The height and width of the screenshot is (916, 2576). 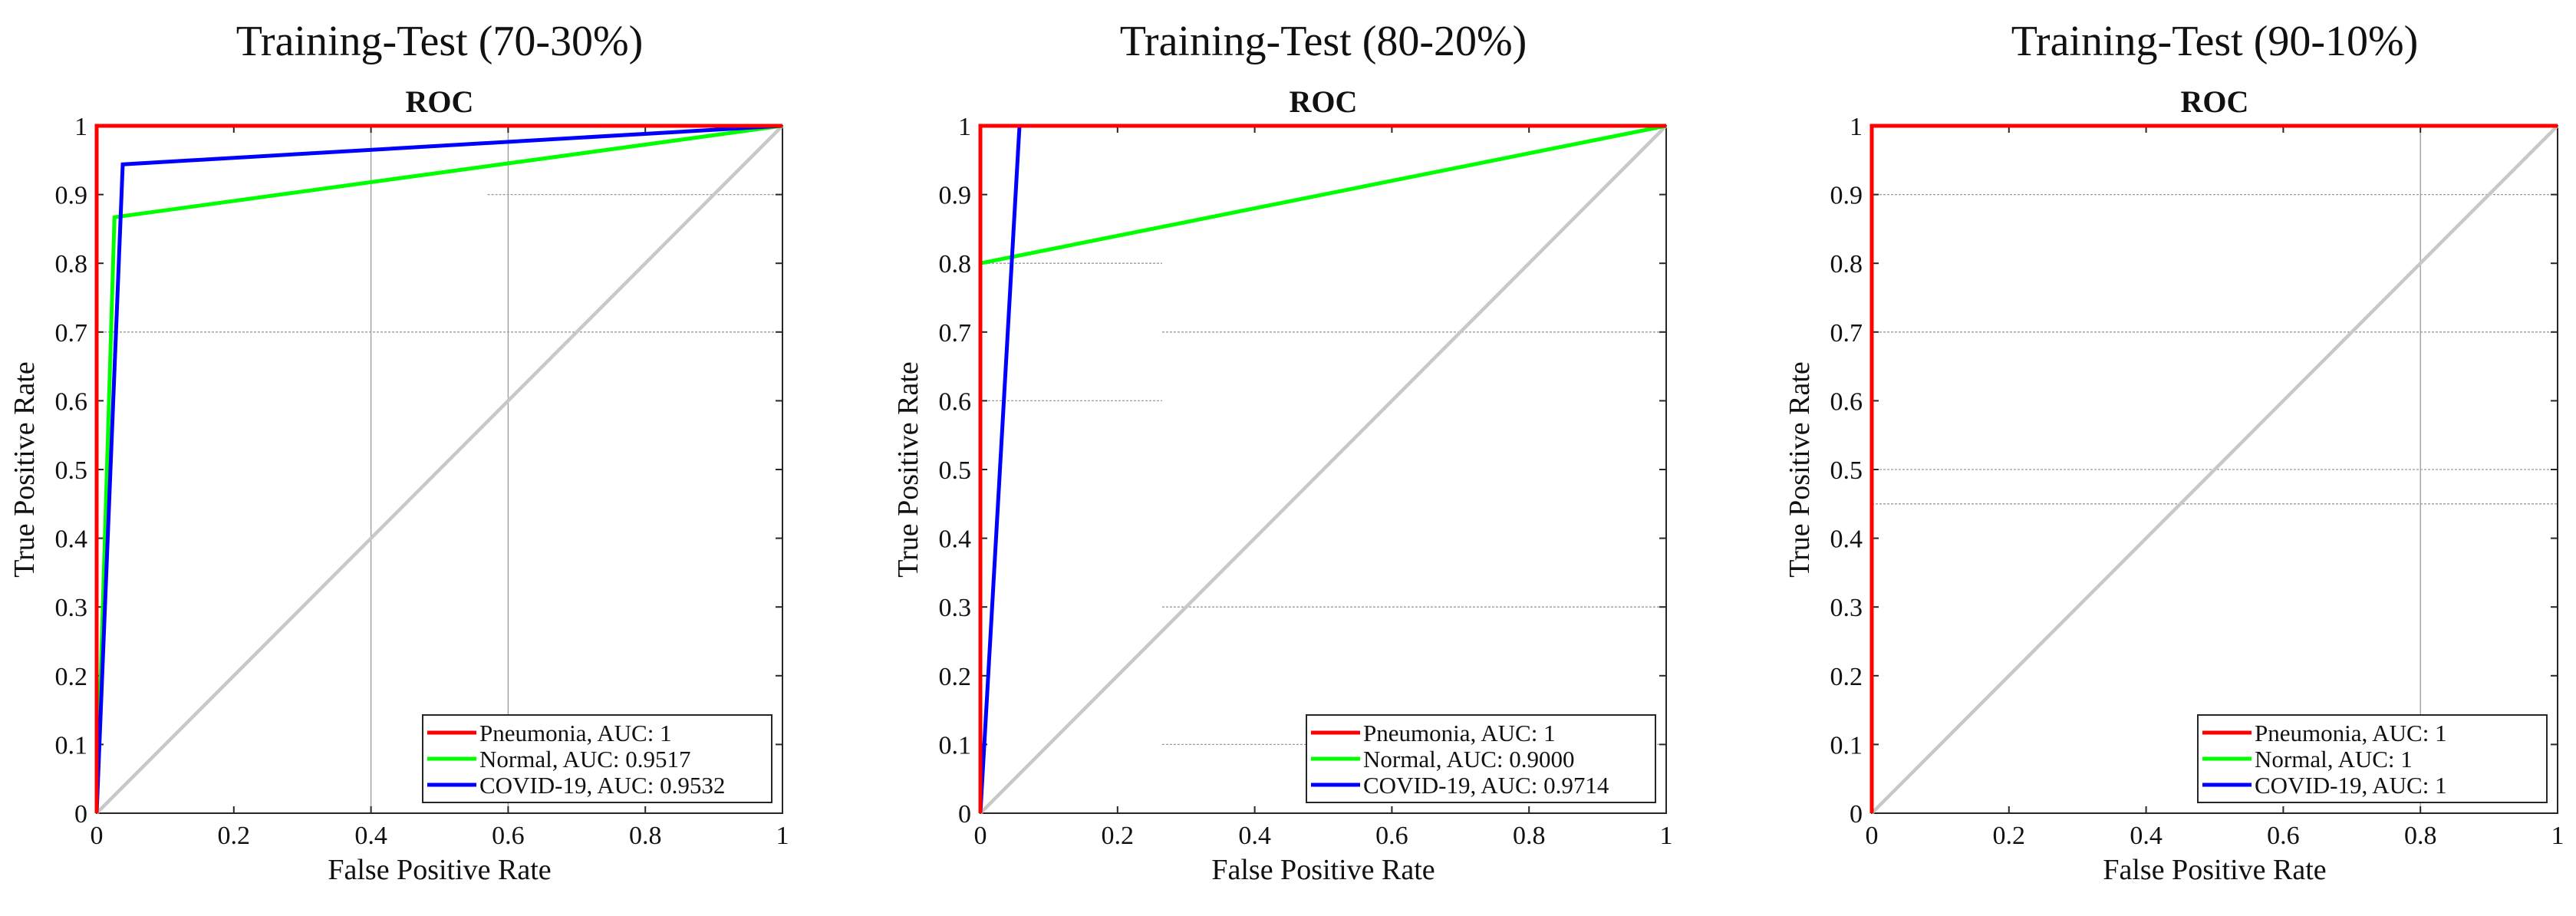 I want to click on legend-label-covid-19: COVID-19, AUC: 0.9714, so click(x=1486, y=785).